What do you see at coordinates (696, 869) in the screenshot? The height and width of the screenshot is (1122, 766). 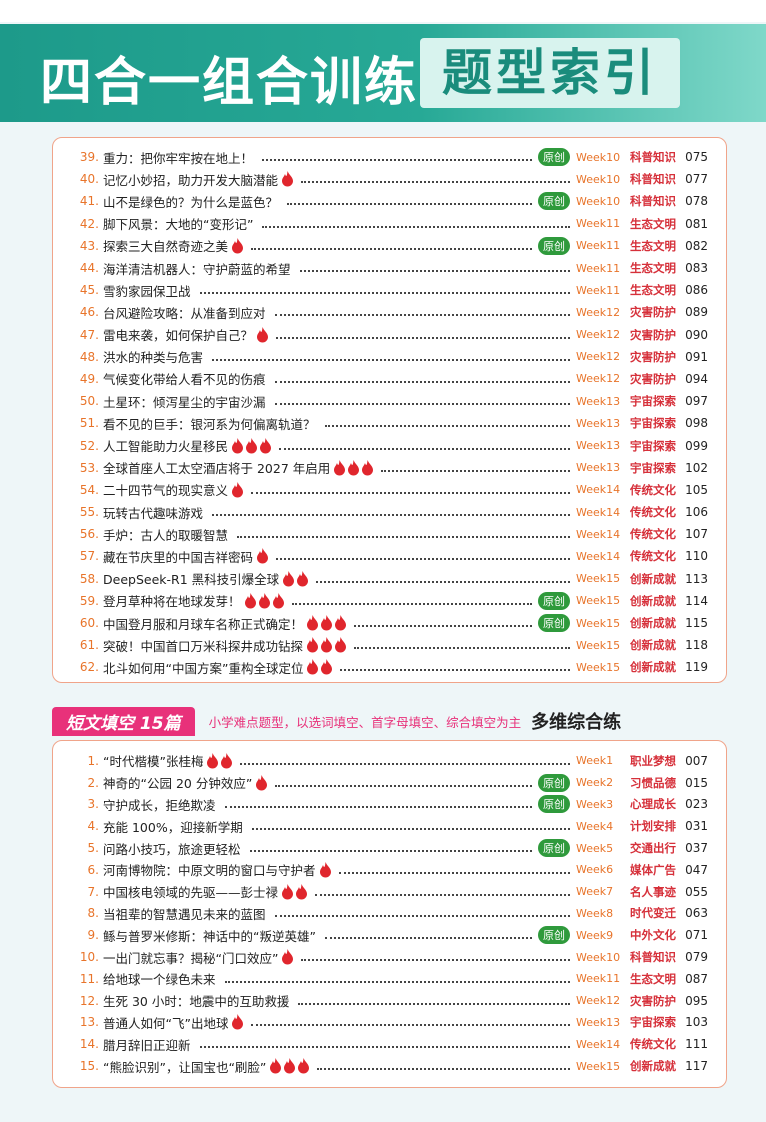 I see `entry-page: 047` at bounding box center [696, 869].